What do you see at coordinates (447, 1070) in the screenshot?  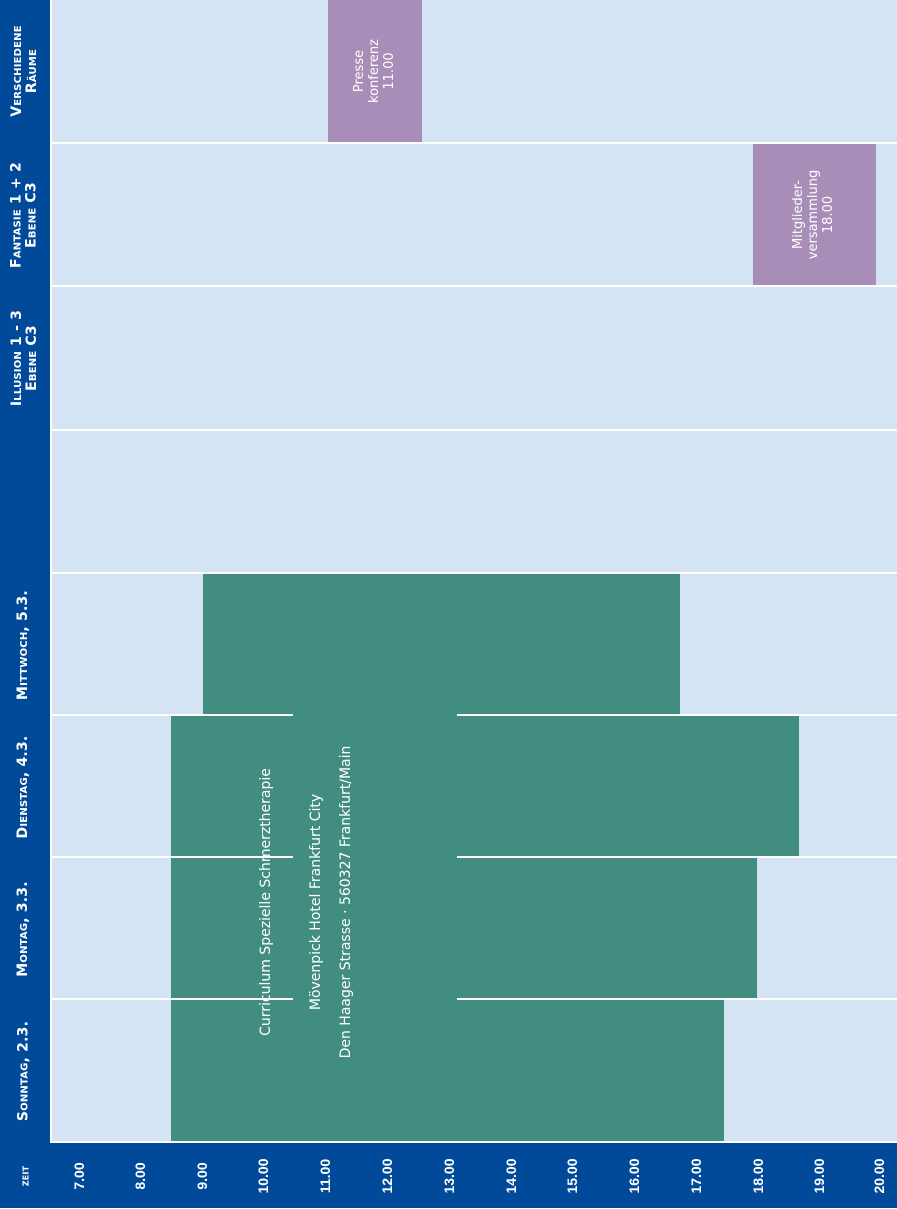 I see `curriculum-sonntag` at bounding box center [447, 1070].